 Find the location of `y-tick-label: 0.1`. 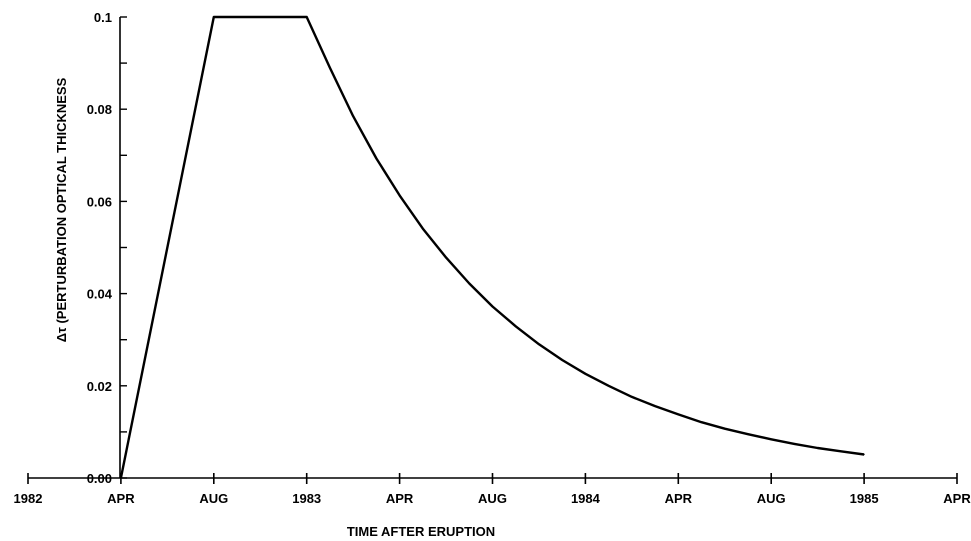

y-tick-label: 0.1 is located at coordinates (103, 17).